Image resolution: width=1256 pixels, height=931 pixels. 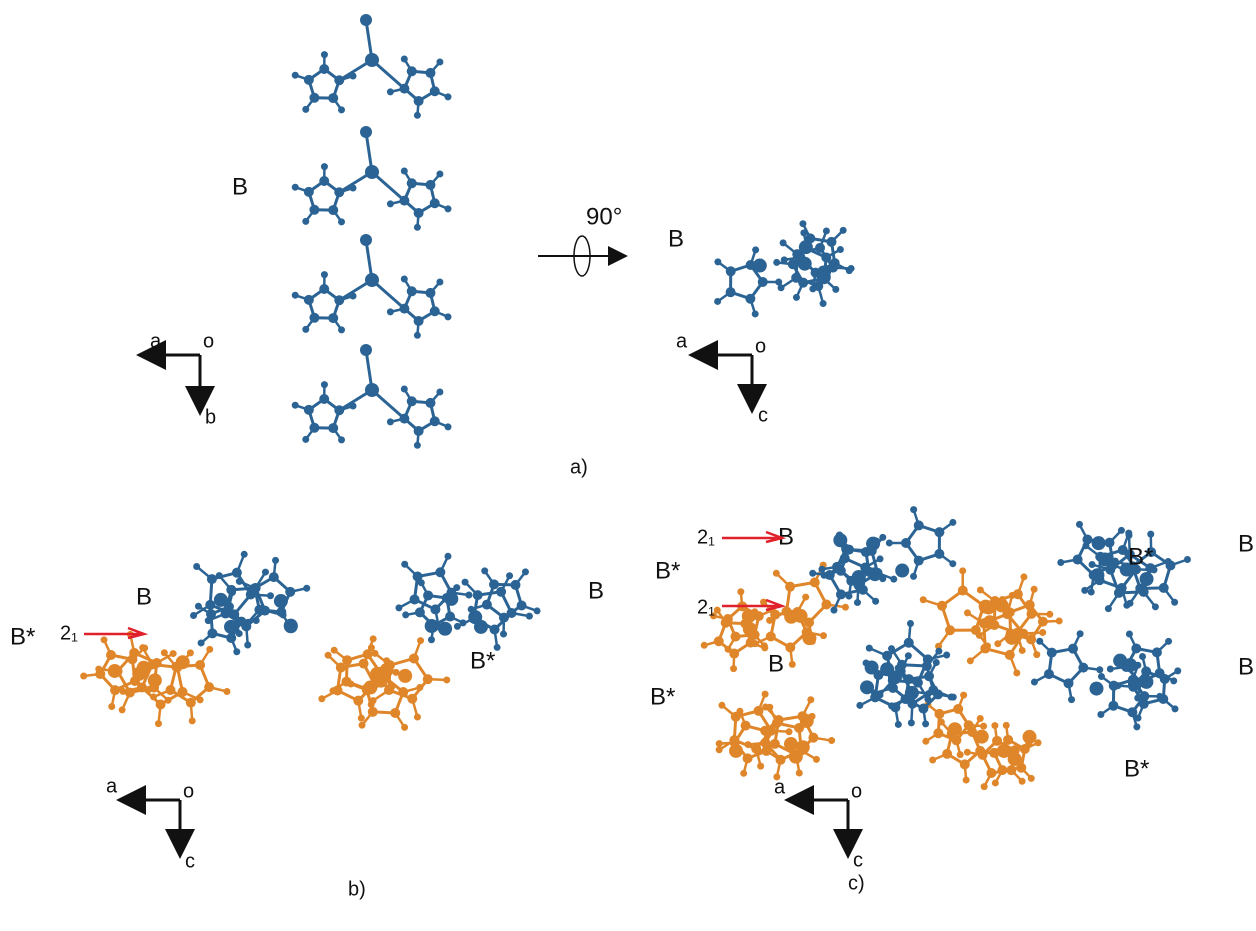 What do you see at coordinates (763, 415) in the screenshot?
I see `axis-label: c` at bounding box center [763, 415].